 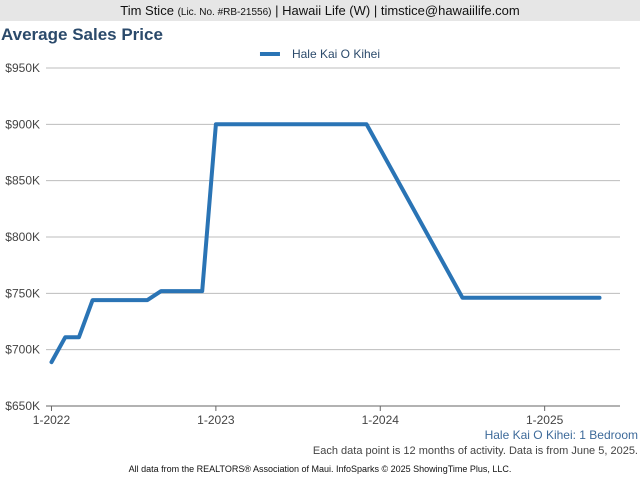 What do you see at coordinates (22, 293) in the screenshot?
I see `y-tick-label: $750K` at bounding box center [22, 293].